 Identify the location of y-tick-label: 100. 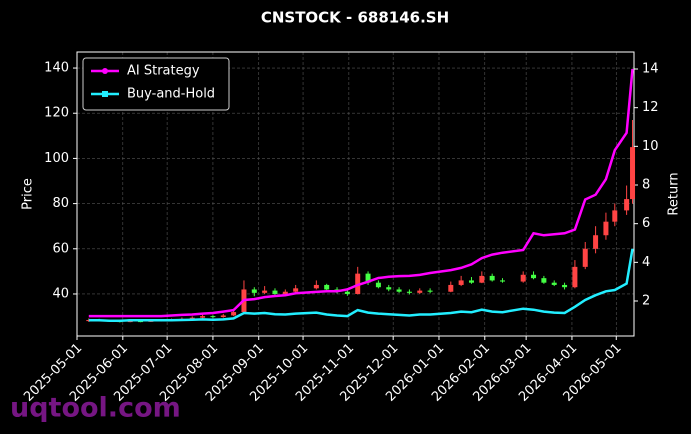
(56, 158).